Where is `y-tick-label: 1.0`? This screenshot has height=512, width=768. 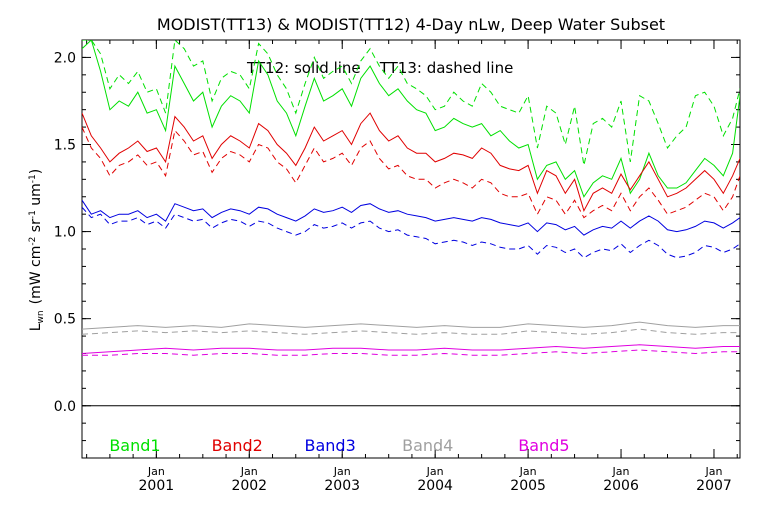 y-tick-label: 1.0 is located at coordinates (65, 233).